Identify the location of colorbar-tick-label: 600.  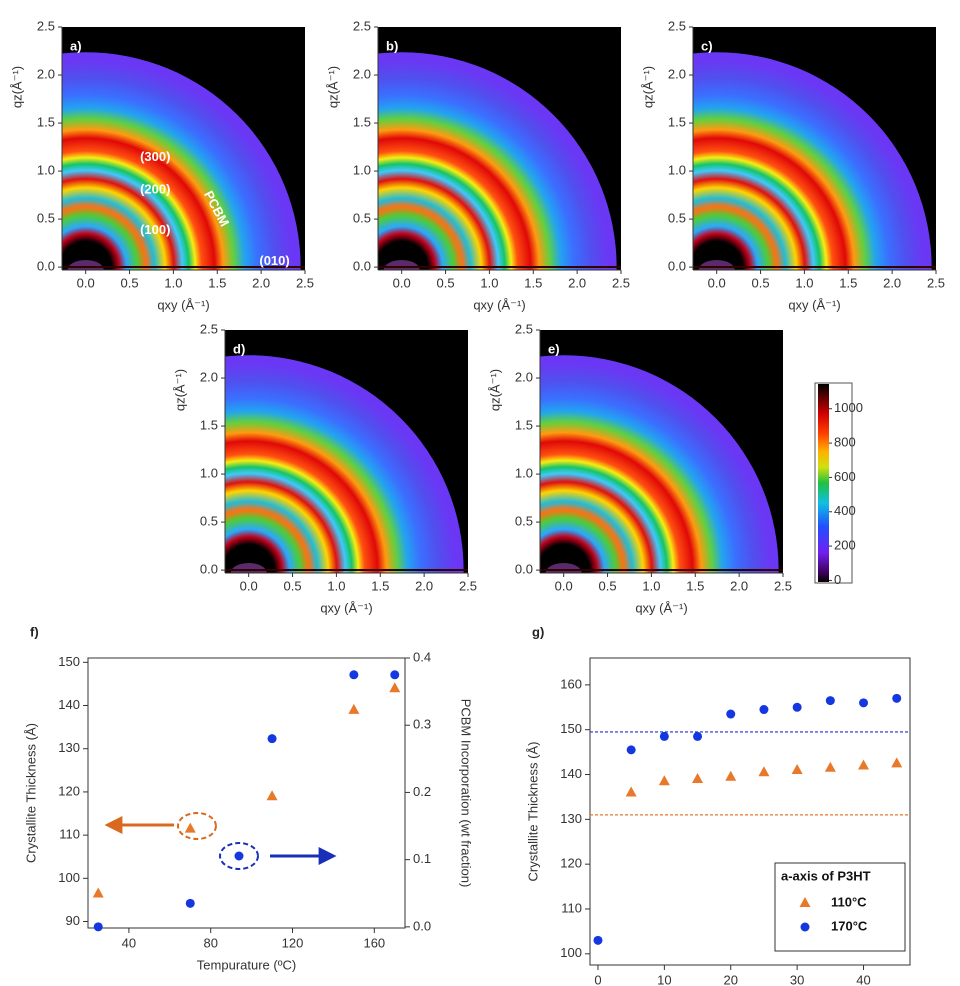
(845, 476).